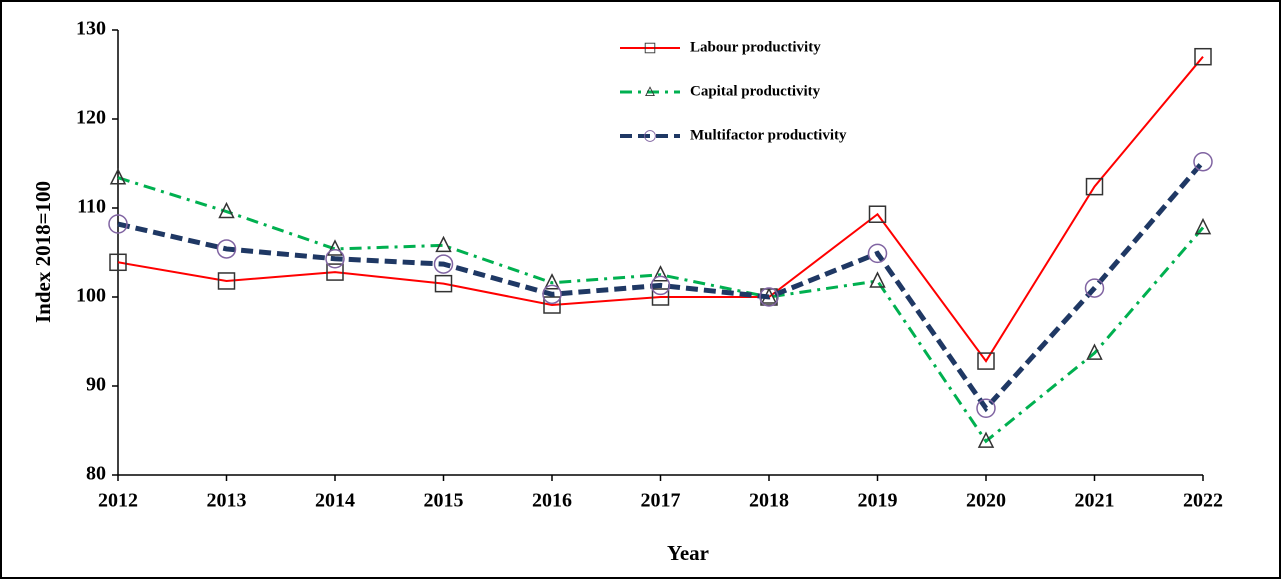 This screenshot has height=579, width=1281. I want to click on legend-label: Capital productivity, so click(755, 91).